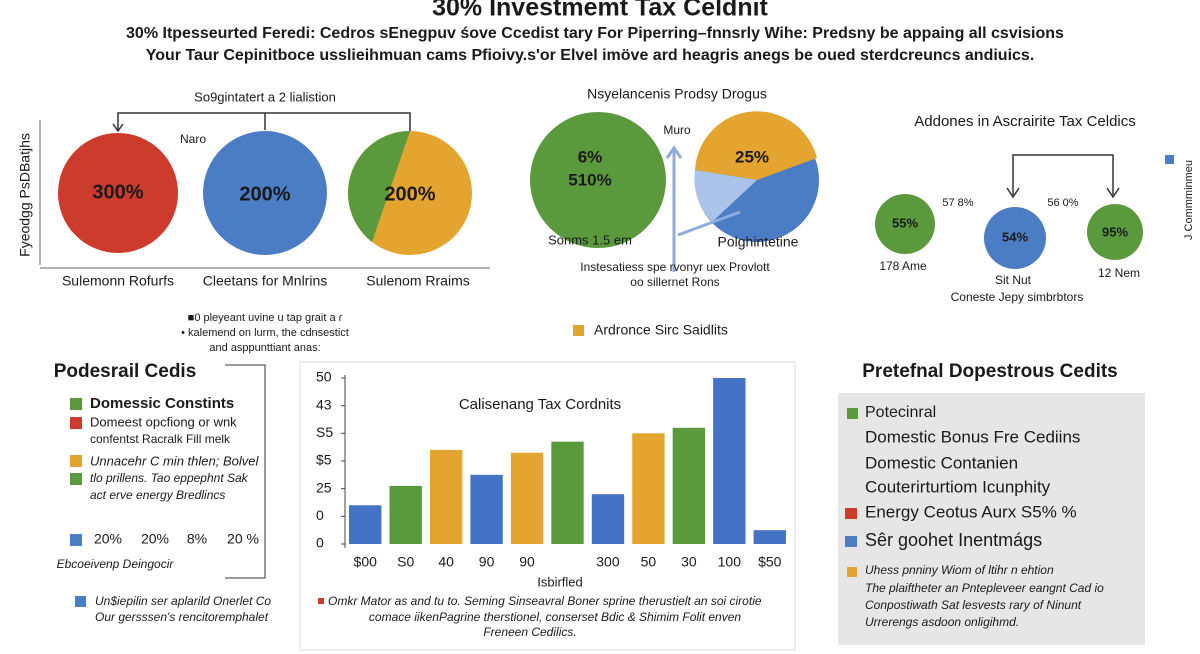  I want to click on list-item: confentst Racralk Fill melk, so click(160, 439).